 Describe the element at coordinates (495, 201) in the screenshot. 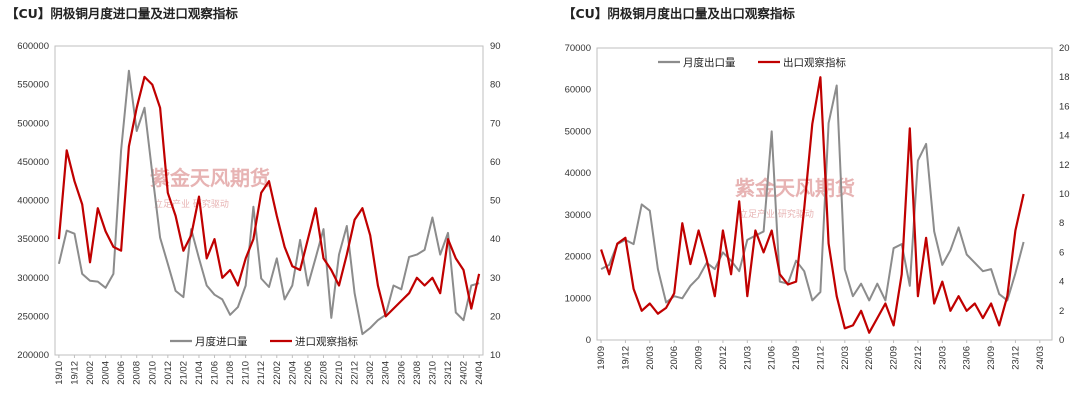

I see `y2-tick-label: 50` at that location.